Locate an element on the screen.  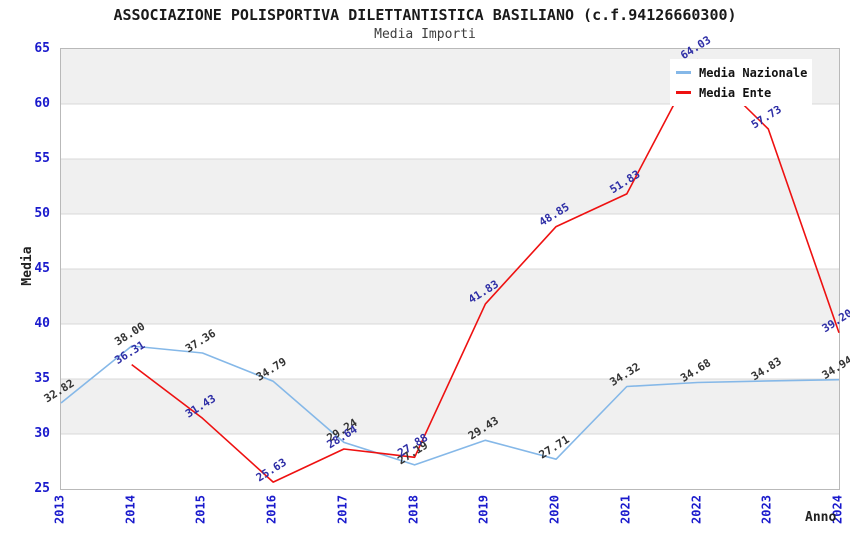
x-tick-label: 2013 is located at coordinates (59, 509).